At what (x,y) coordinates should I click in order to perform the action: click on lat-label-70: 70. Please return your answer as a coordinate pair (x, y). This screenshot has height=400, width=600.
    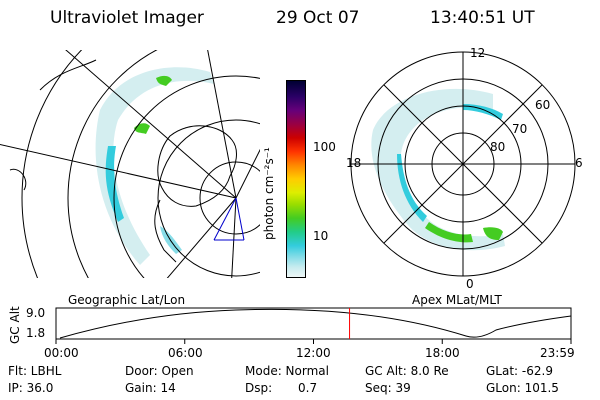
    Looking at the image, I should click on (520, 129).